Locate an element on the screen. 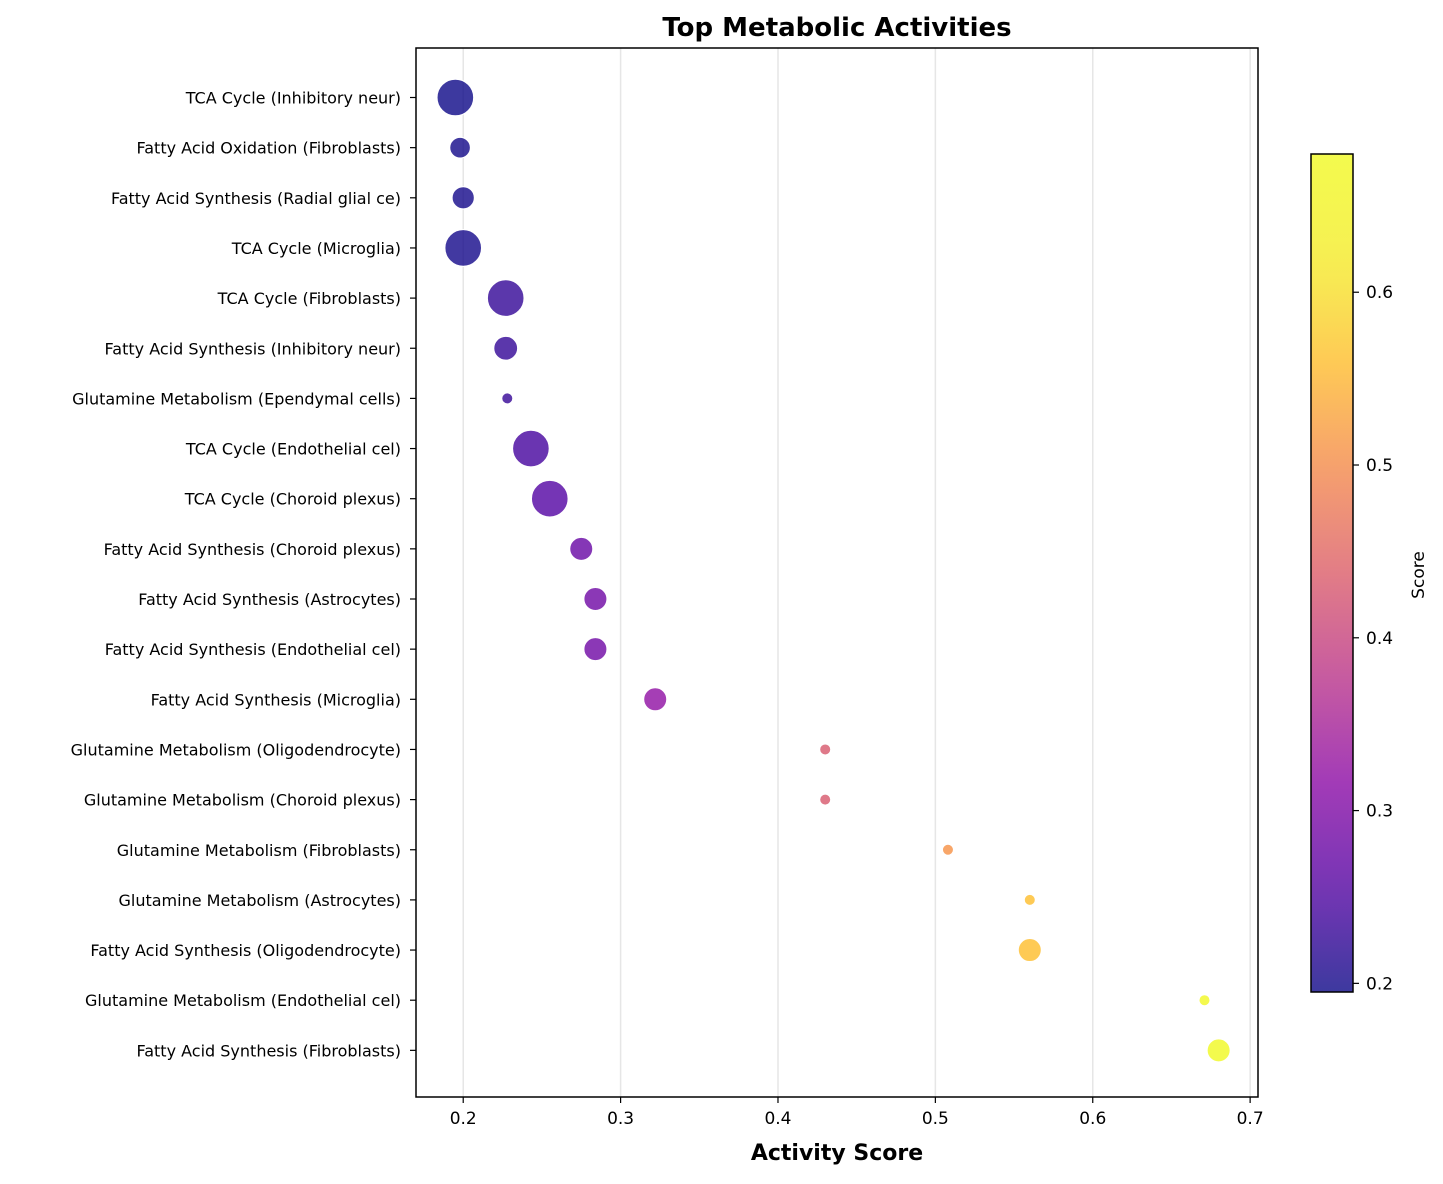 The height and width of the screenshot is (1184, 1443). y-tick-label: Fatty Acid Synthesis (Radial glial ce) is located at coordinates (256, 198).